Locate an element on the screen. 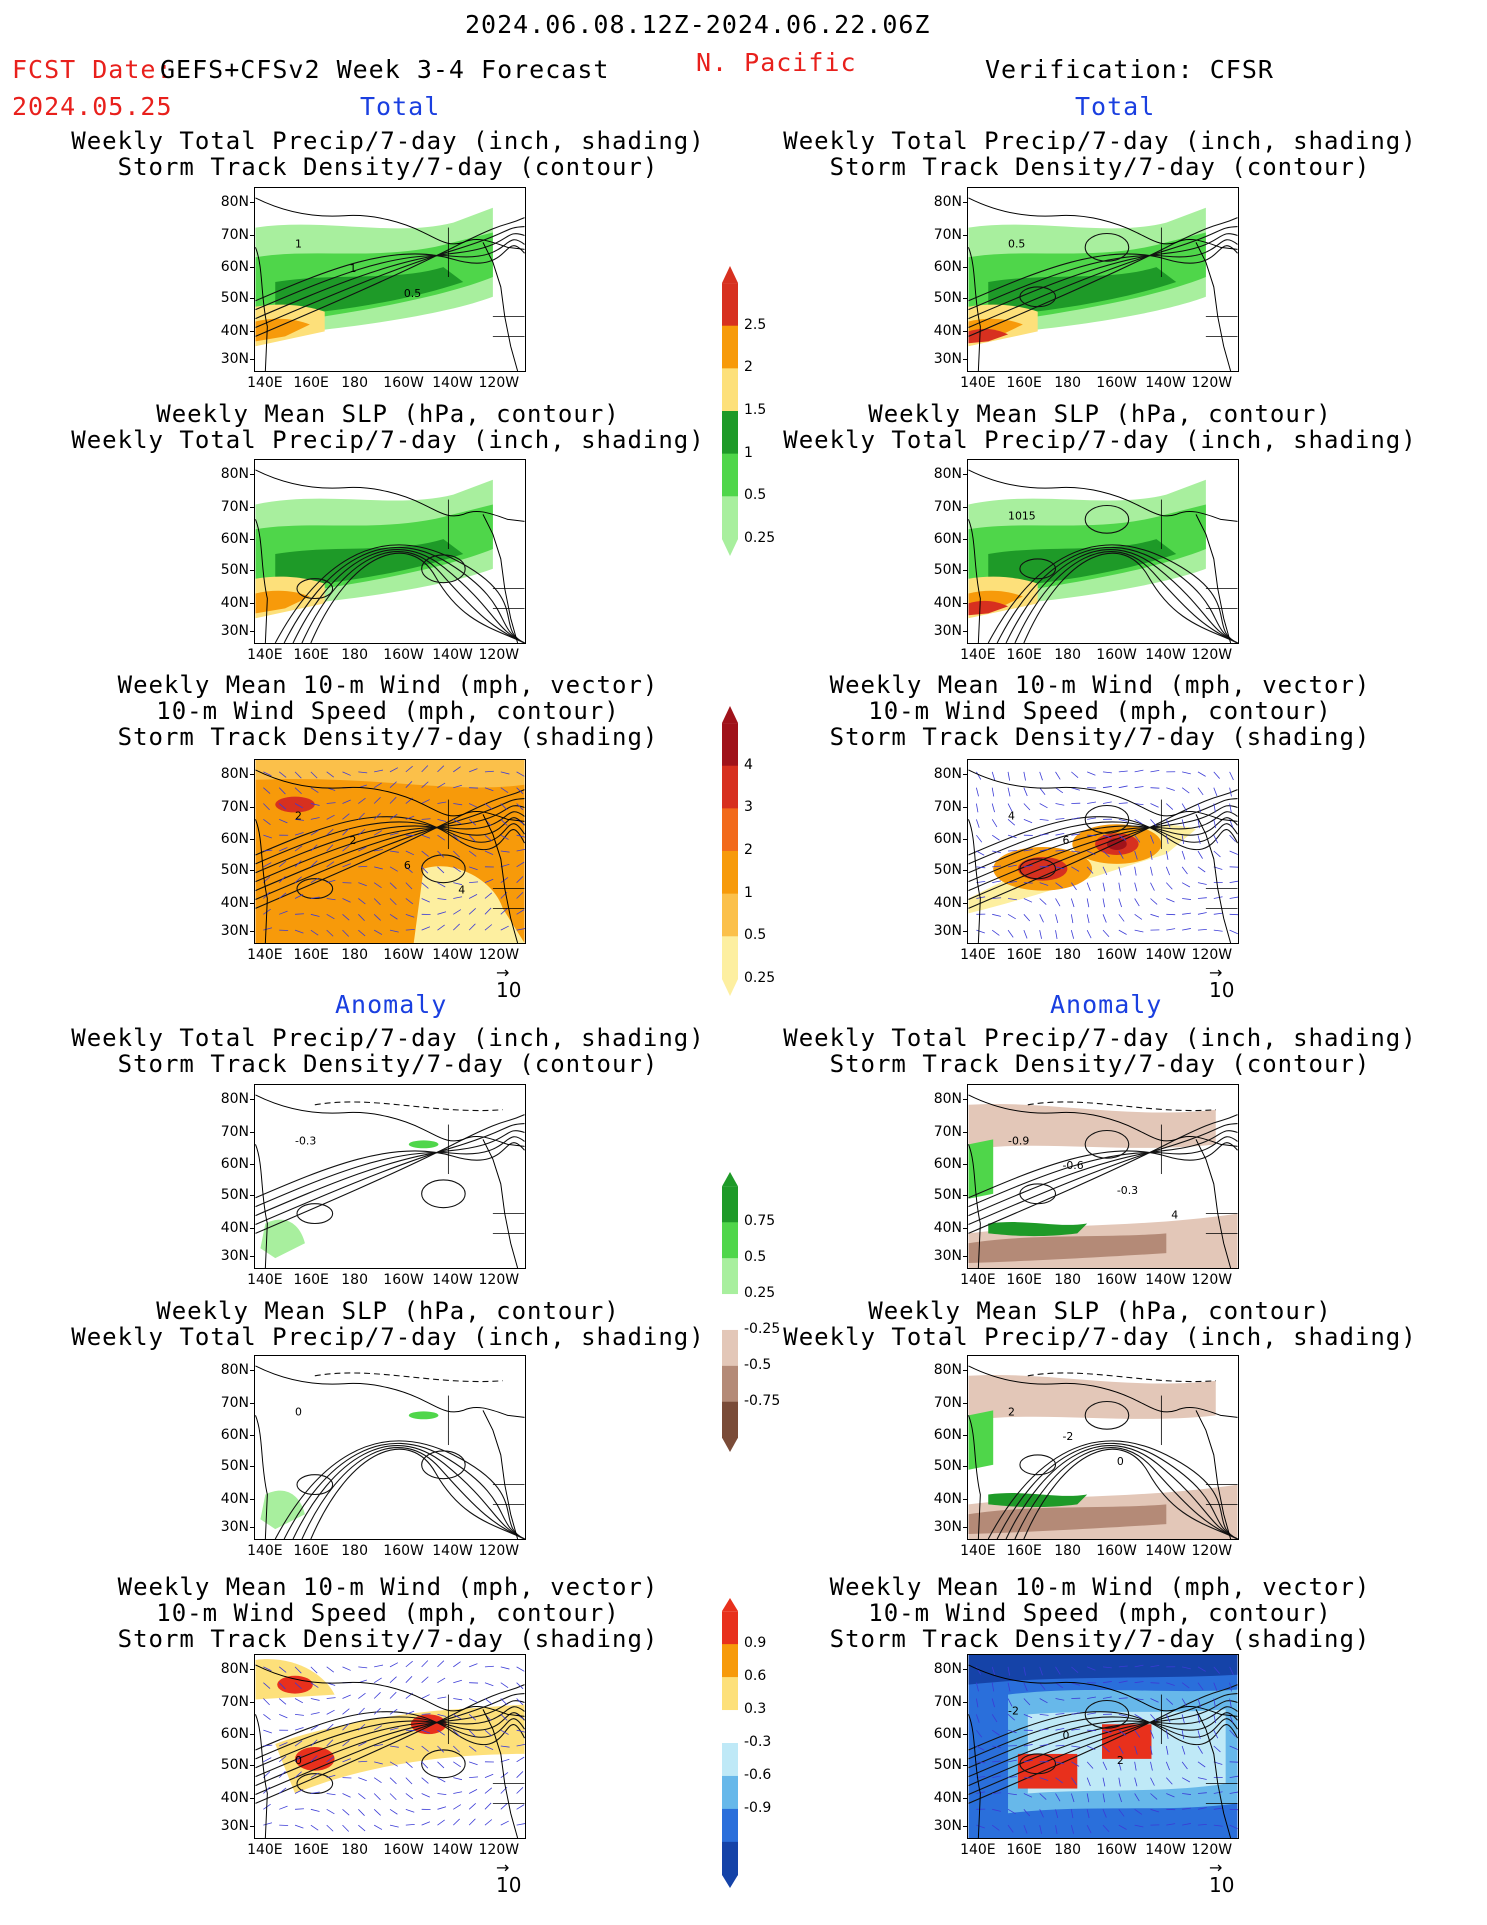 Image resolution: width=1487 pixels, height=1925 pixels. lon-label: 140W is located at coordinates (452, 955).